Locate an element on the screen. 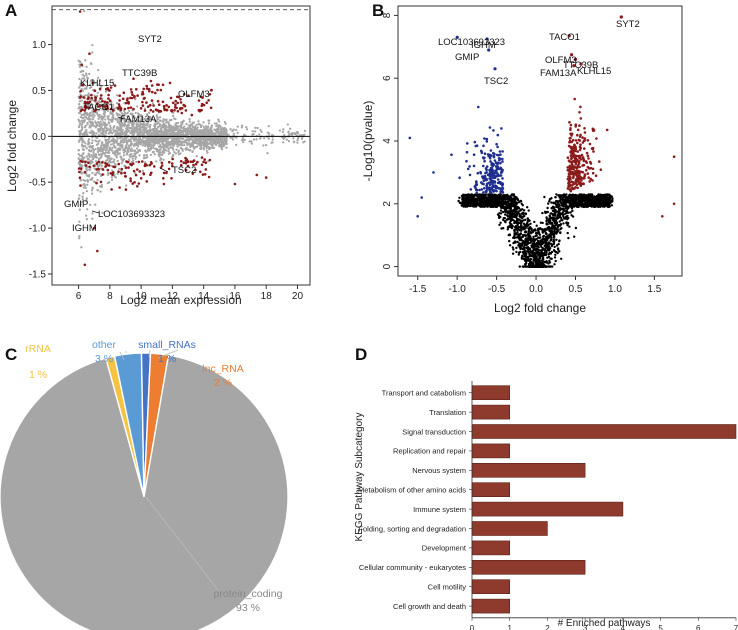  ma-gene-label: OLFM3 is located at coordinates (194, 94).